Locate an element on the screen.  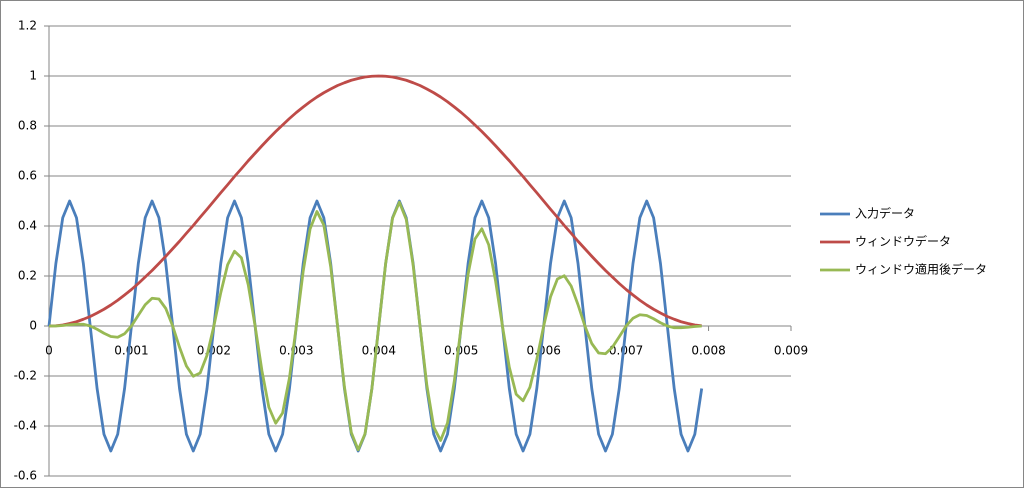
y-tick-label: 0.2 is located at coordinates (27, 276).